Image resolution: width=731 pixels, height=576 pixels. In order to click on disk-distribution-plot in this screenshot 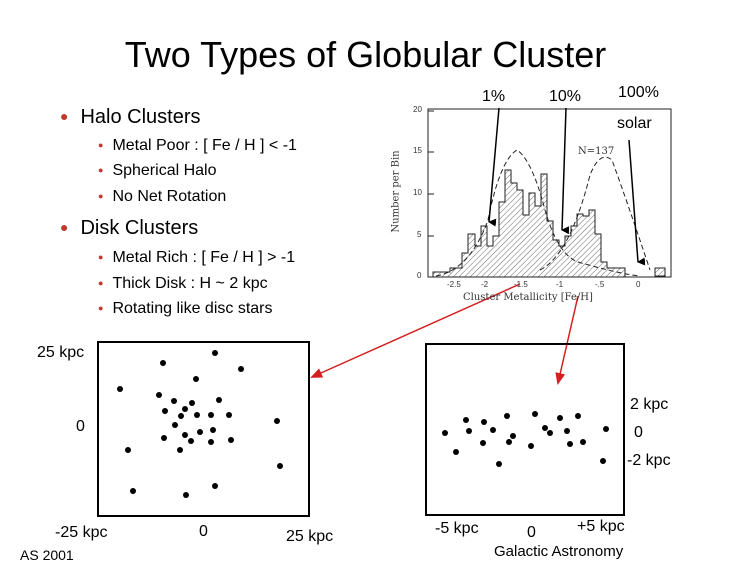, I will do `click(525, 429)`.